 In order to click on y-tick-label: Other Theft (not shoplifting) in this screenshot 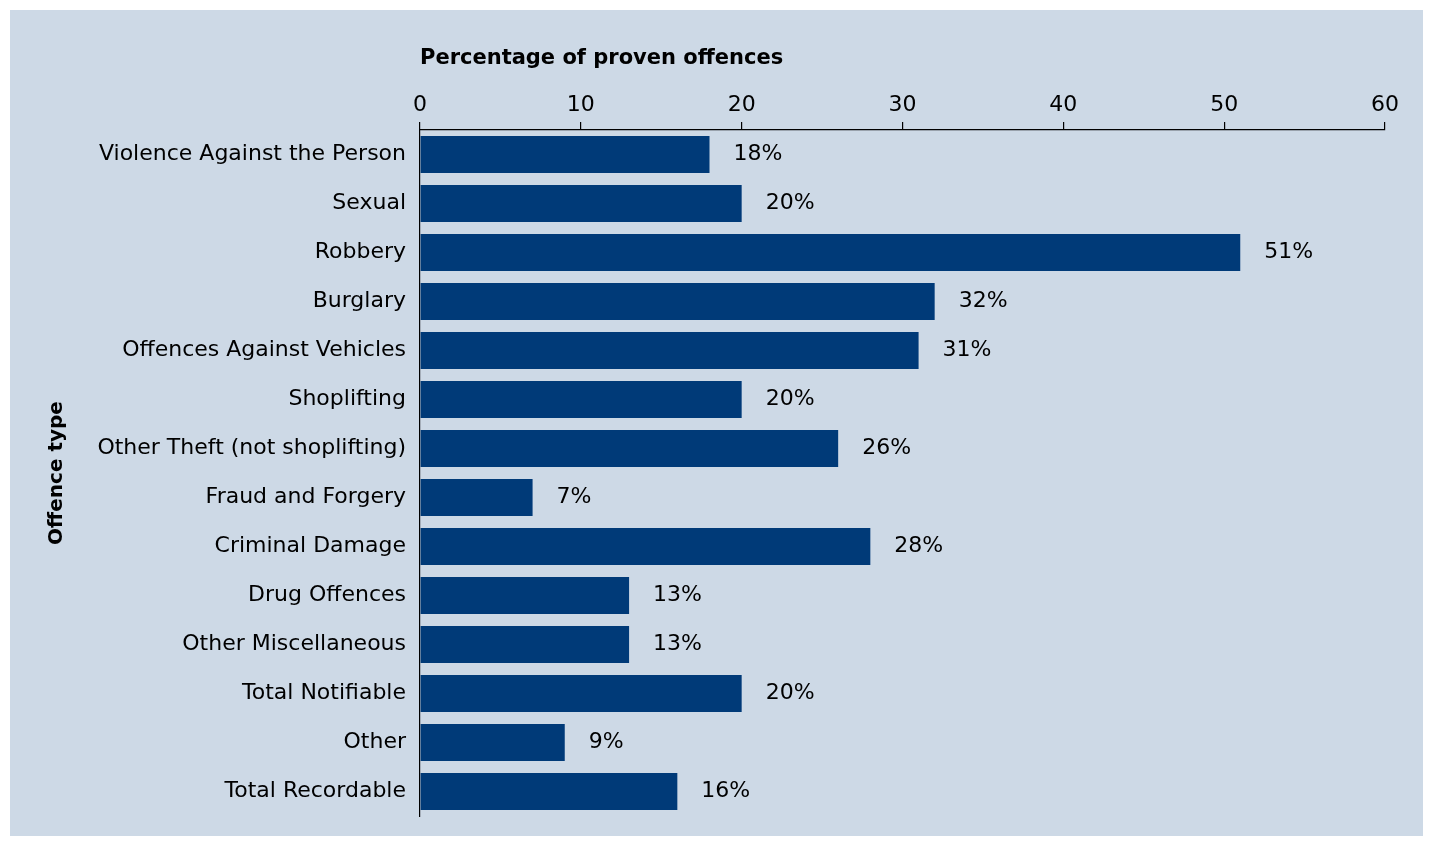, I will do `click(251, 447)`.